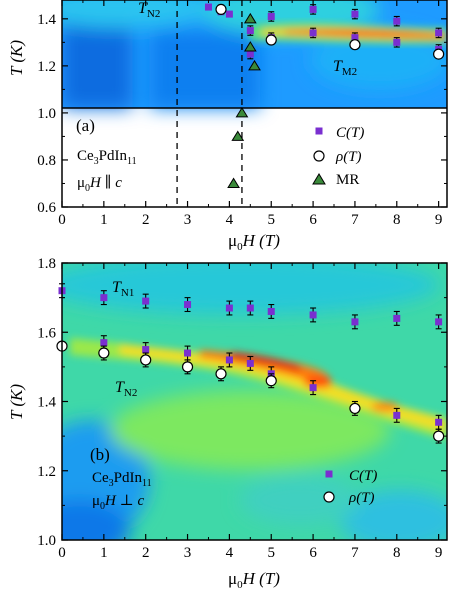  Describe the element at coordinates (107, 157) in the screenshot. I see `panel-a-compound: Ce3PdIn11` at that location.